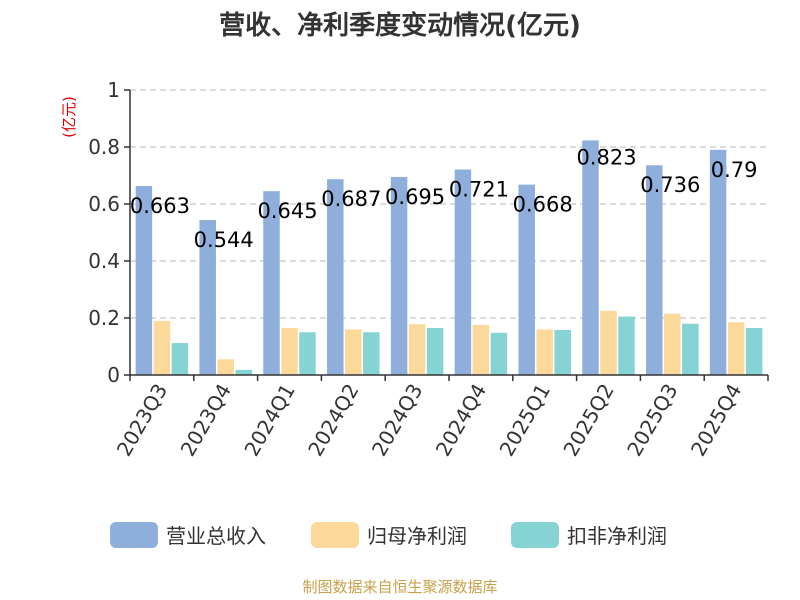 The width and height of the screenshot is (800, 600). Describe the element at coordinates (351, 199) in the screenshot. I see `data-label: 0.687` at that location.